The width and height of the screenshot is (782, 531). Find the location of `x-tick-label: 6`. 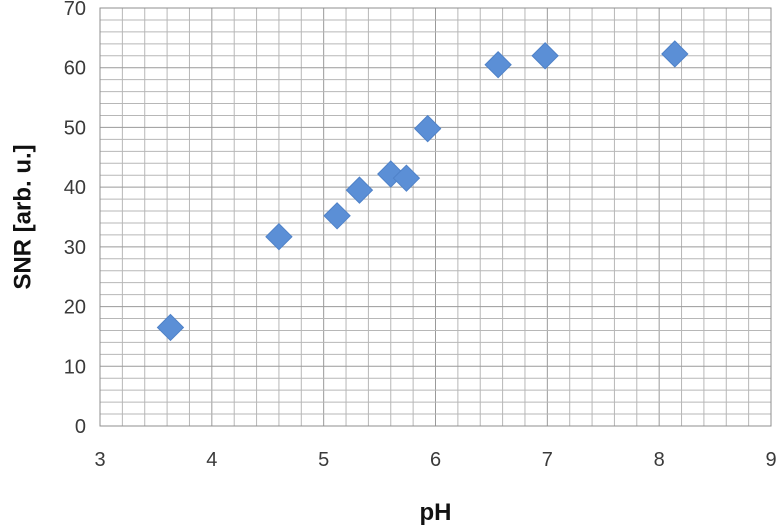

x-tick-label: 6 is located at coordinates (435, 460).